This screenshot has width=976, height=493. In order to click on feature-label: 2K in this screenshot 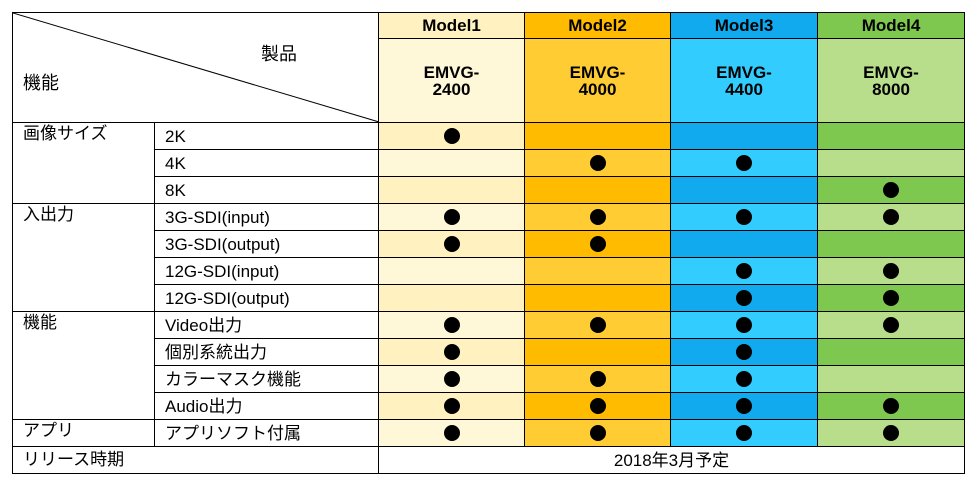, I will do `click(266, 136)`.